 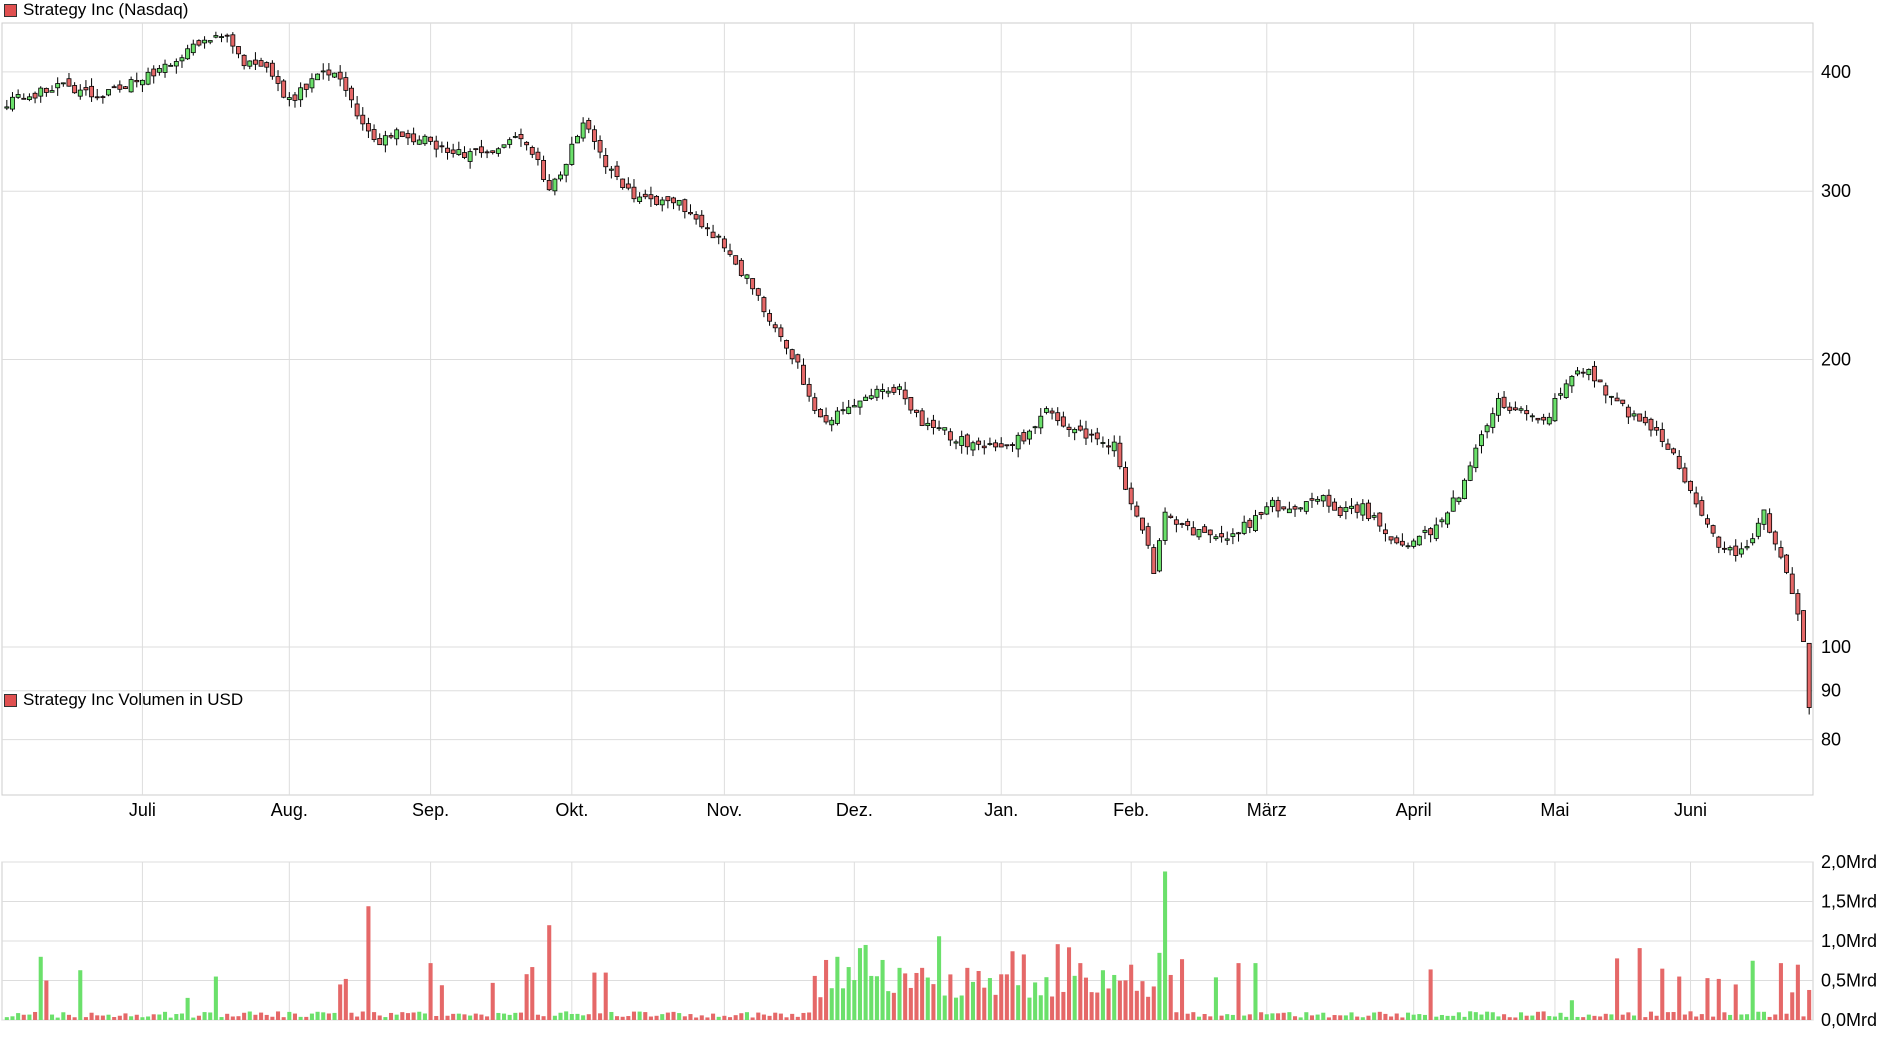 What do you see at coordinates (1131, 810) in the screenshot?
I see `month-tick-label: Feb.` at bounding box center [1131, 810].